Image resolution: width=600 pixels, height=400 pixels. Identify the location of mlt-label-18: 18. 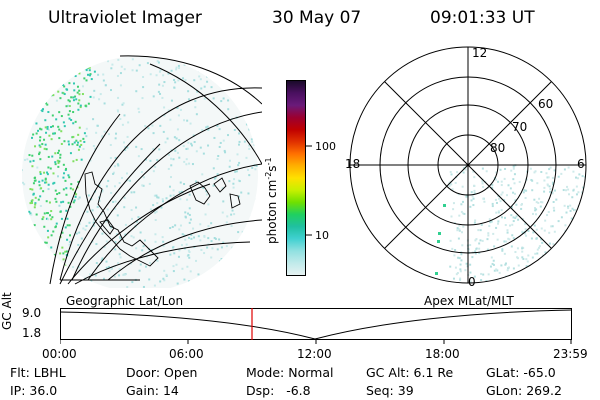
(353, 164).